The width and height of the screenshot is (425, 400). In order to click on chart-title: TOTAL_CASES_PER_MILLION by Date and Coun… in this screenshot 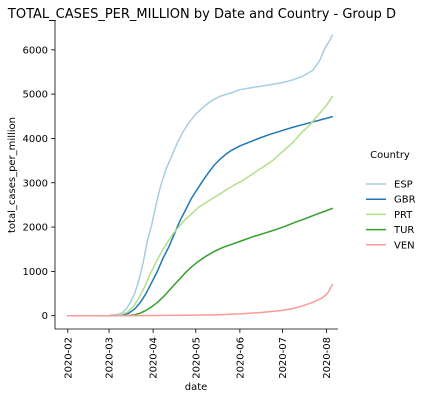, I will do `click(201, 14)`.